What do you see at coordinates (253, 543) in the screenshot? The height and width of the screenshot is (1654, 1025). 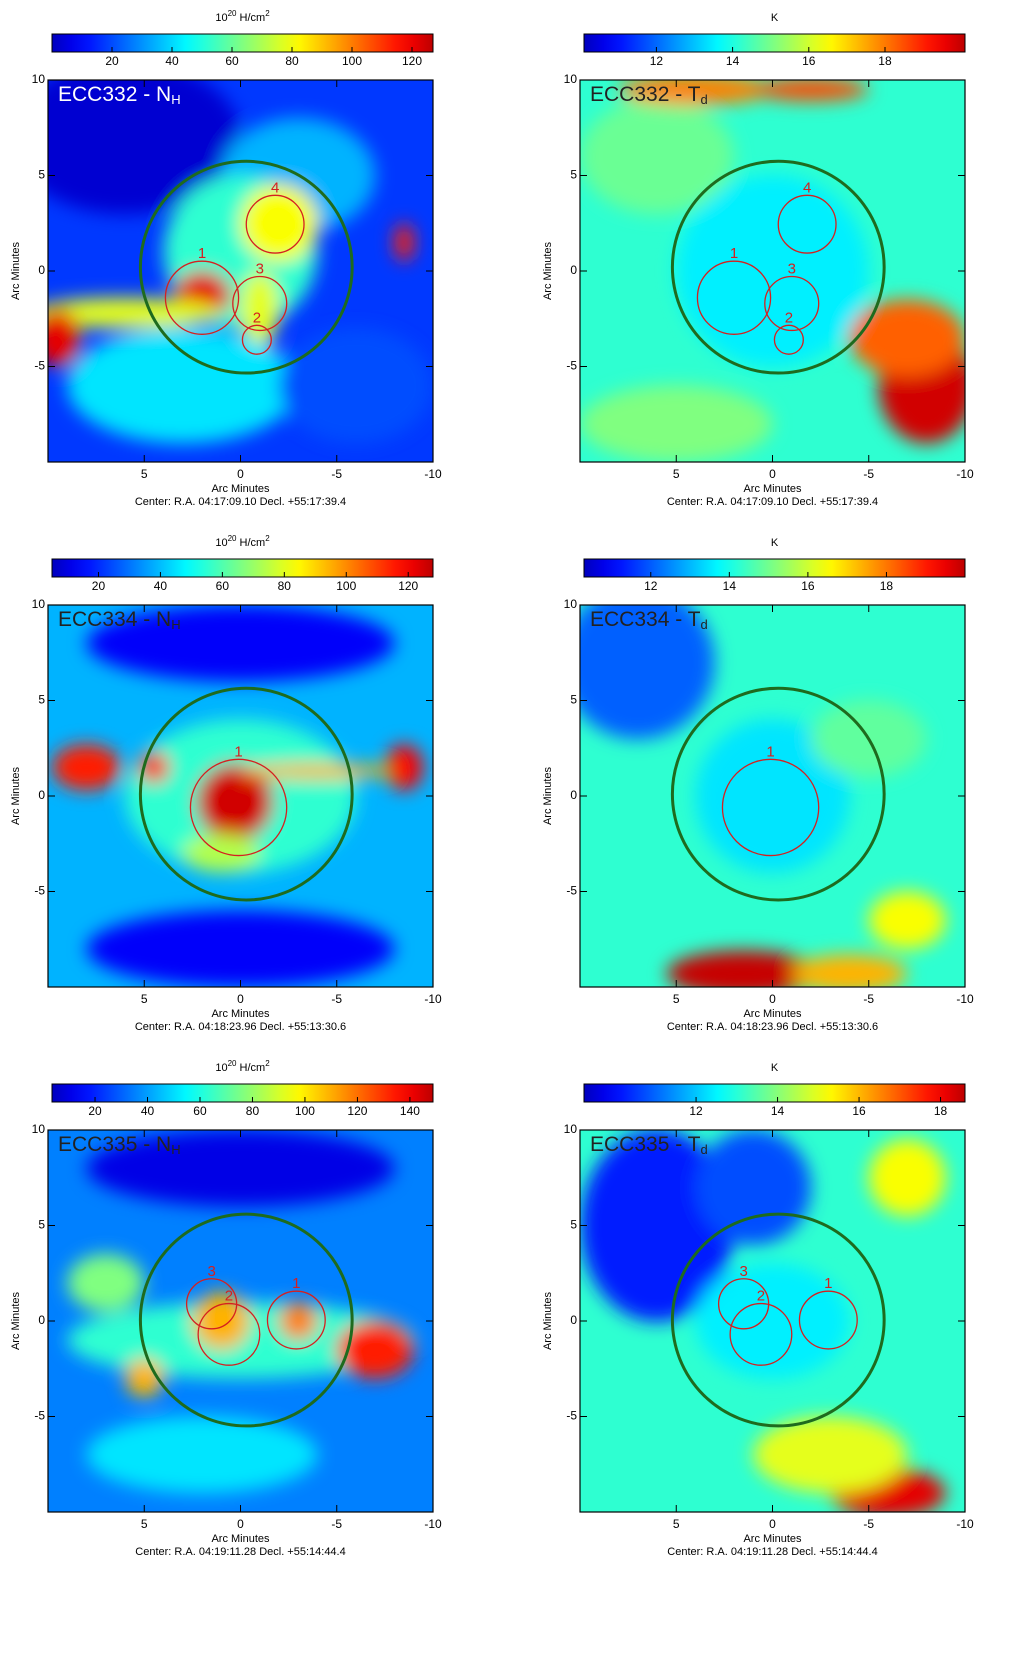 I see `colorbar-label-unit: H/cm` at bounding box center [253, 543].